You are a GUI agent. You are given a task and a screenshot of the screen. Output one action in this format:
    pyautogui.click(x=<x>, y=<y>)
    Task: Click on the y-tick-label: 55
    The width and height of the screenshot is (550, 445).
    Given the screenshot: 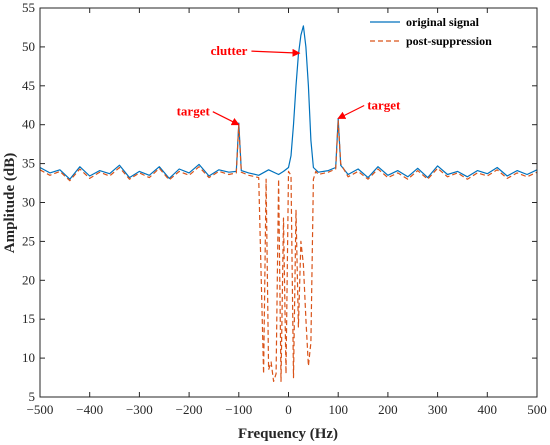 What is the action you would take?
    pyautogui.click(x=28, y=7)
    